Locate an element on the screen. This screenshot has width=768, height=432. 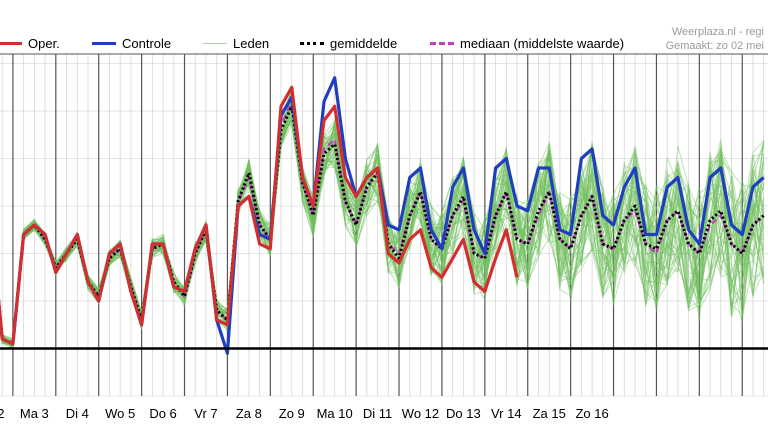
legend-label-gemiddelde: gemiddelde is located at coordinates (364, 43).